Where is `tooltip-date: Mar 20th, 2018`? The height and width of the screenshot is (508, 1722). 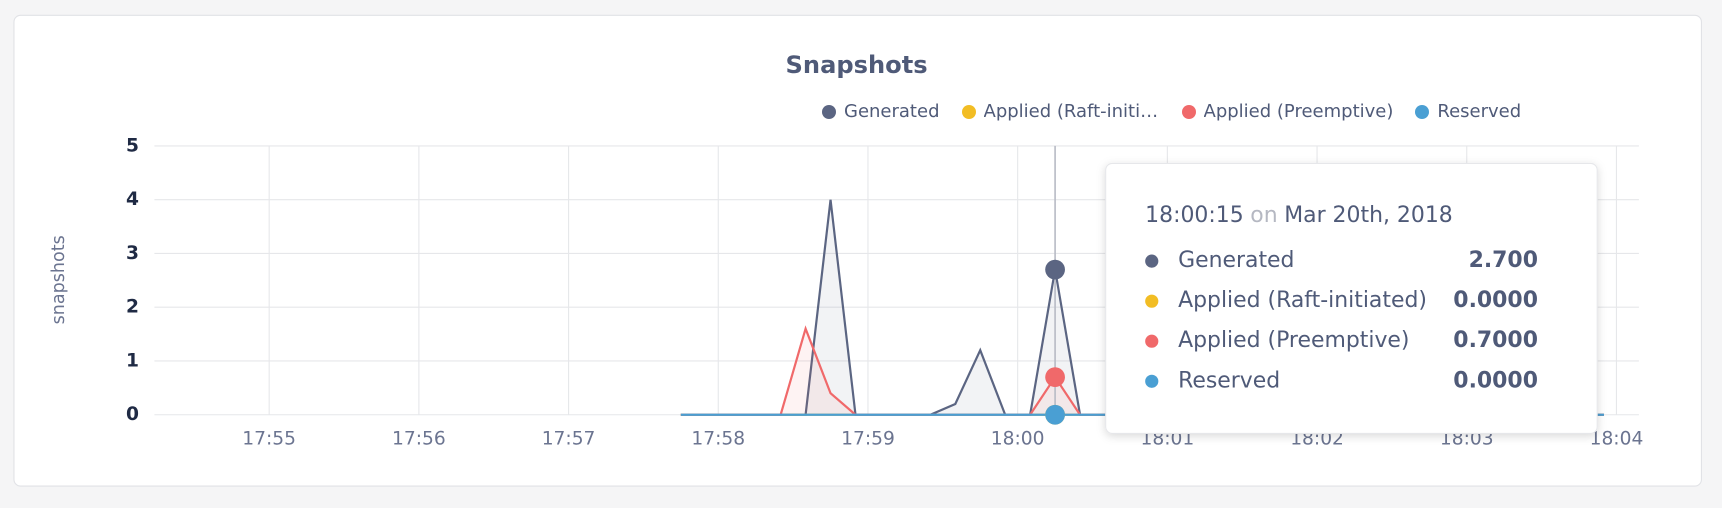 tooltip-date: Mar 20th, 2018 is located at coordinates (1368, 215).